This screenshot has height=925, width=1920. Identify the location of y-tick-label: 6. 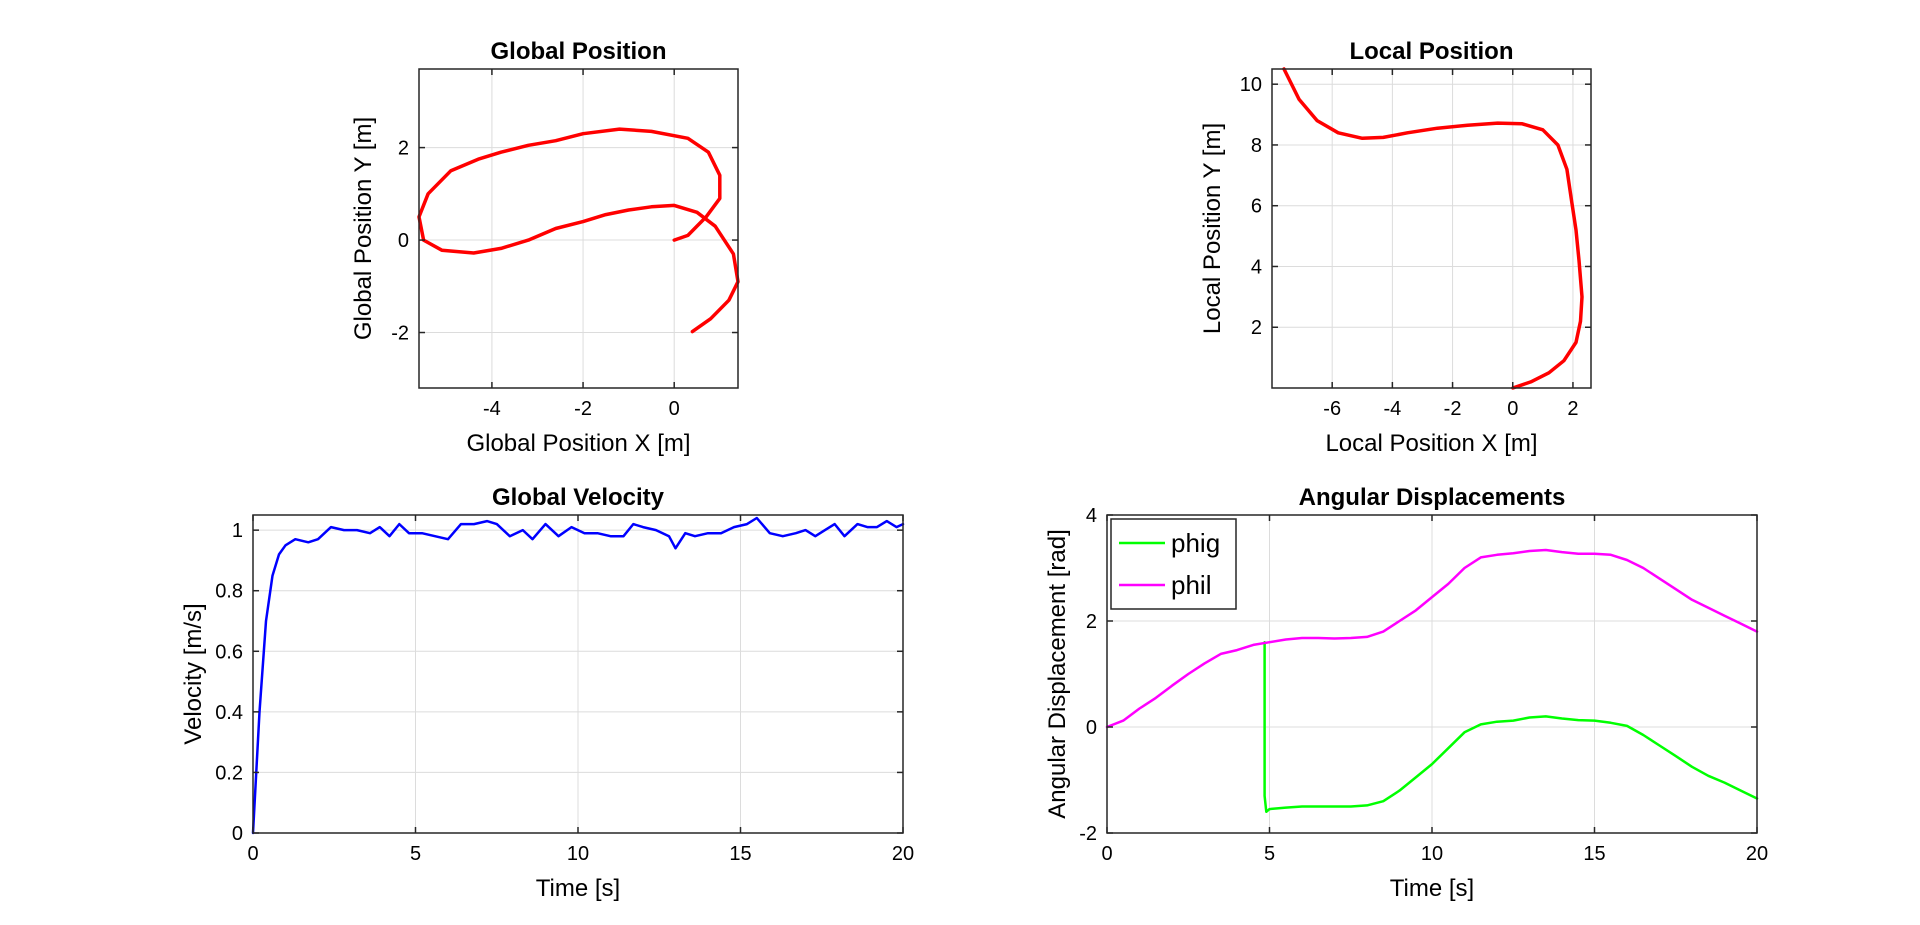
(1256, 207).